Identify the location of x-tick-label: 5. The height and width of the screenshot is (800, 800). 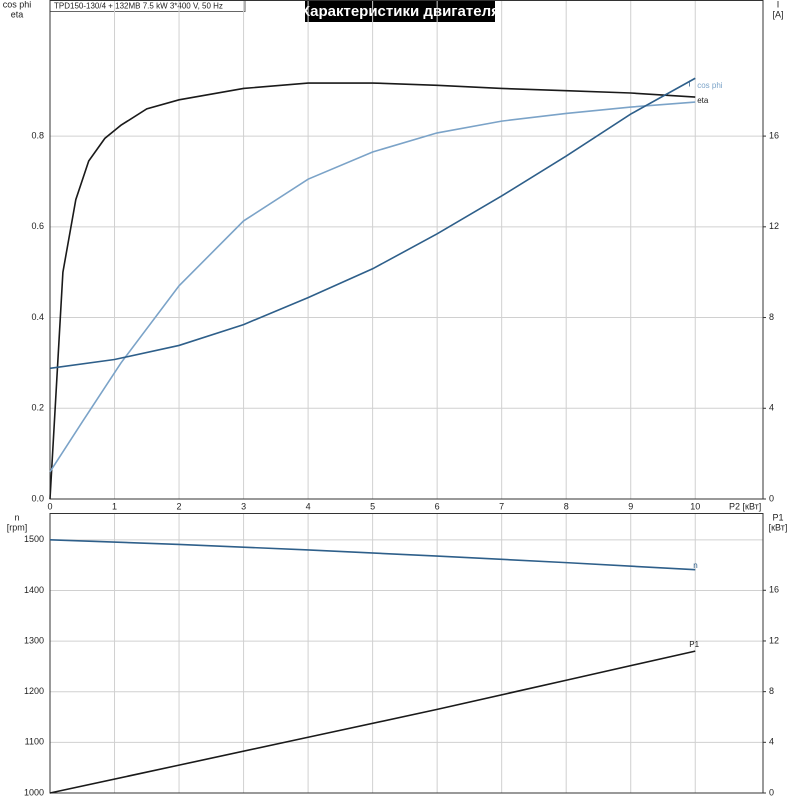
(372, 506).